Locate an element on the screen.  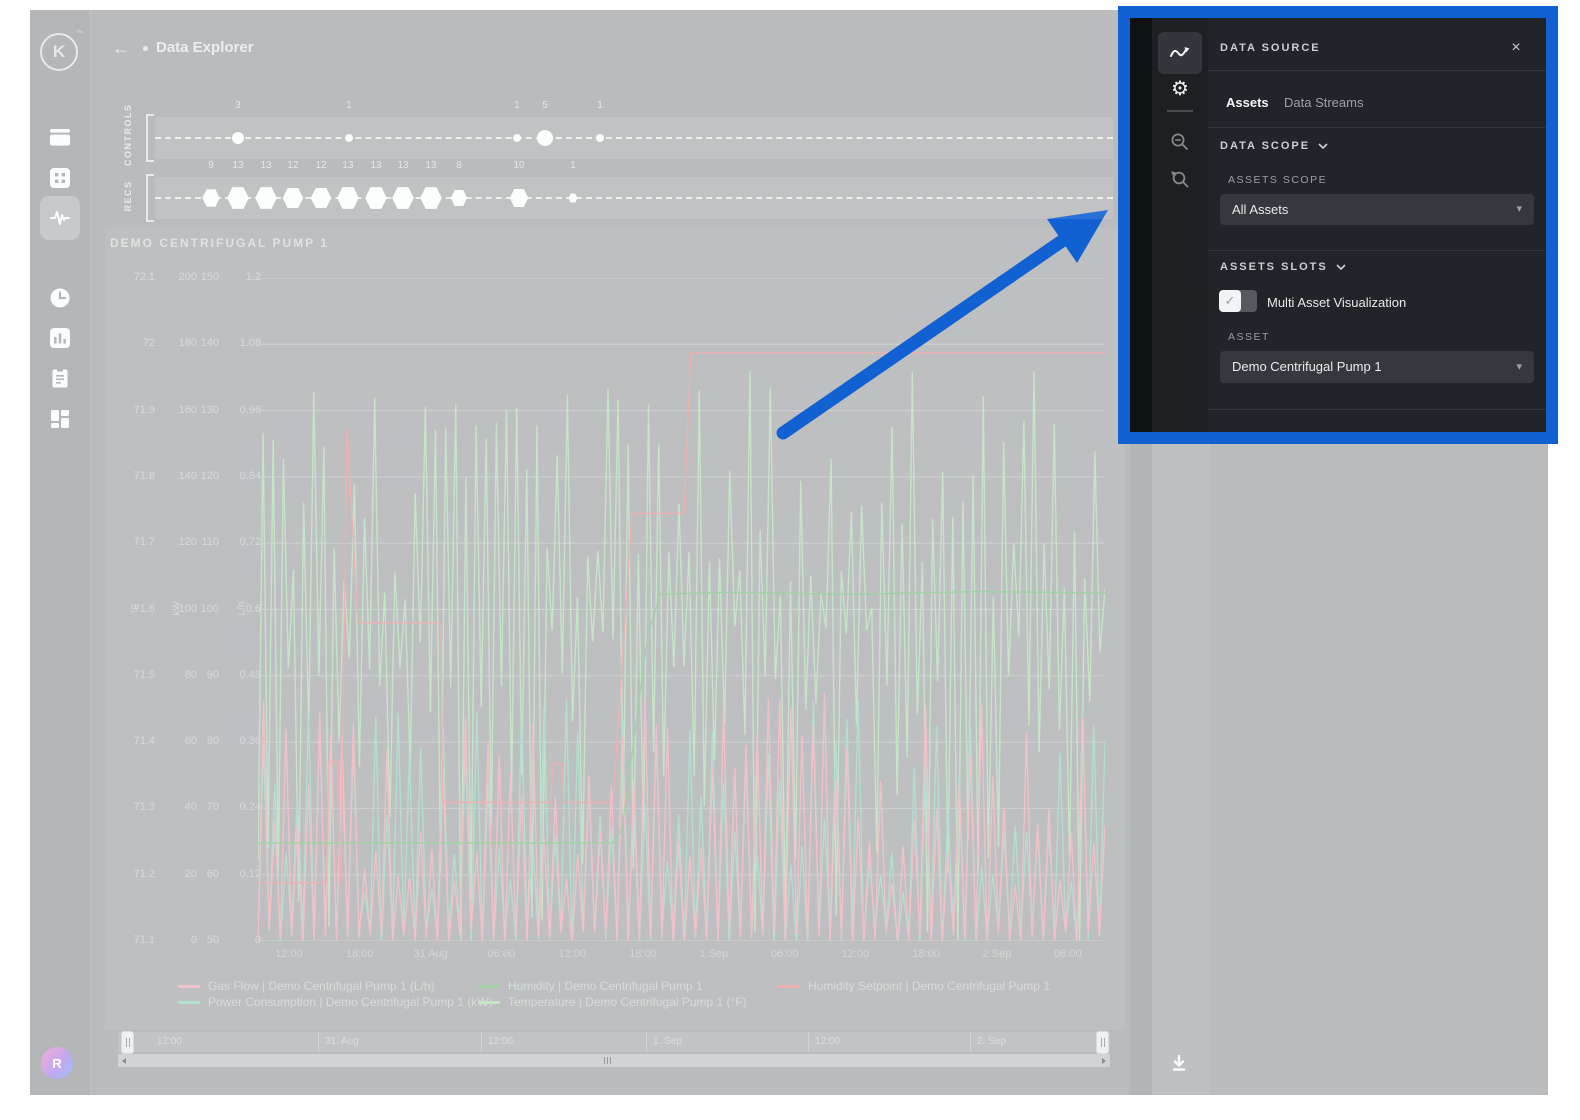
series-humidity is located at coordinates (681, 717).